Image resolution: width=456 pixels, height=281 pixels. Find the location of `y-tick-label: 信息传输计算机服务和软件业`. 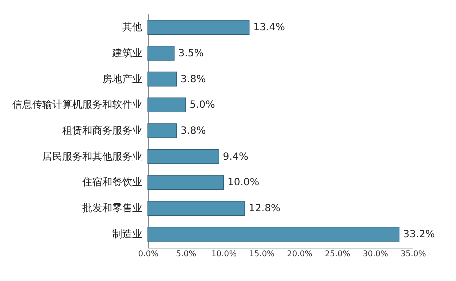

y-tick-label: 信息传输计算机服务和软件业 is located at coordinates (77, 105).